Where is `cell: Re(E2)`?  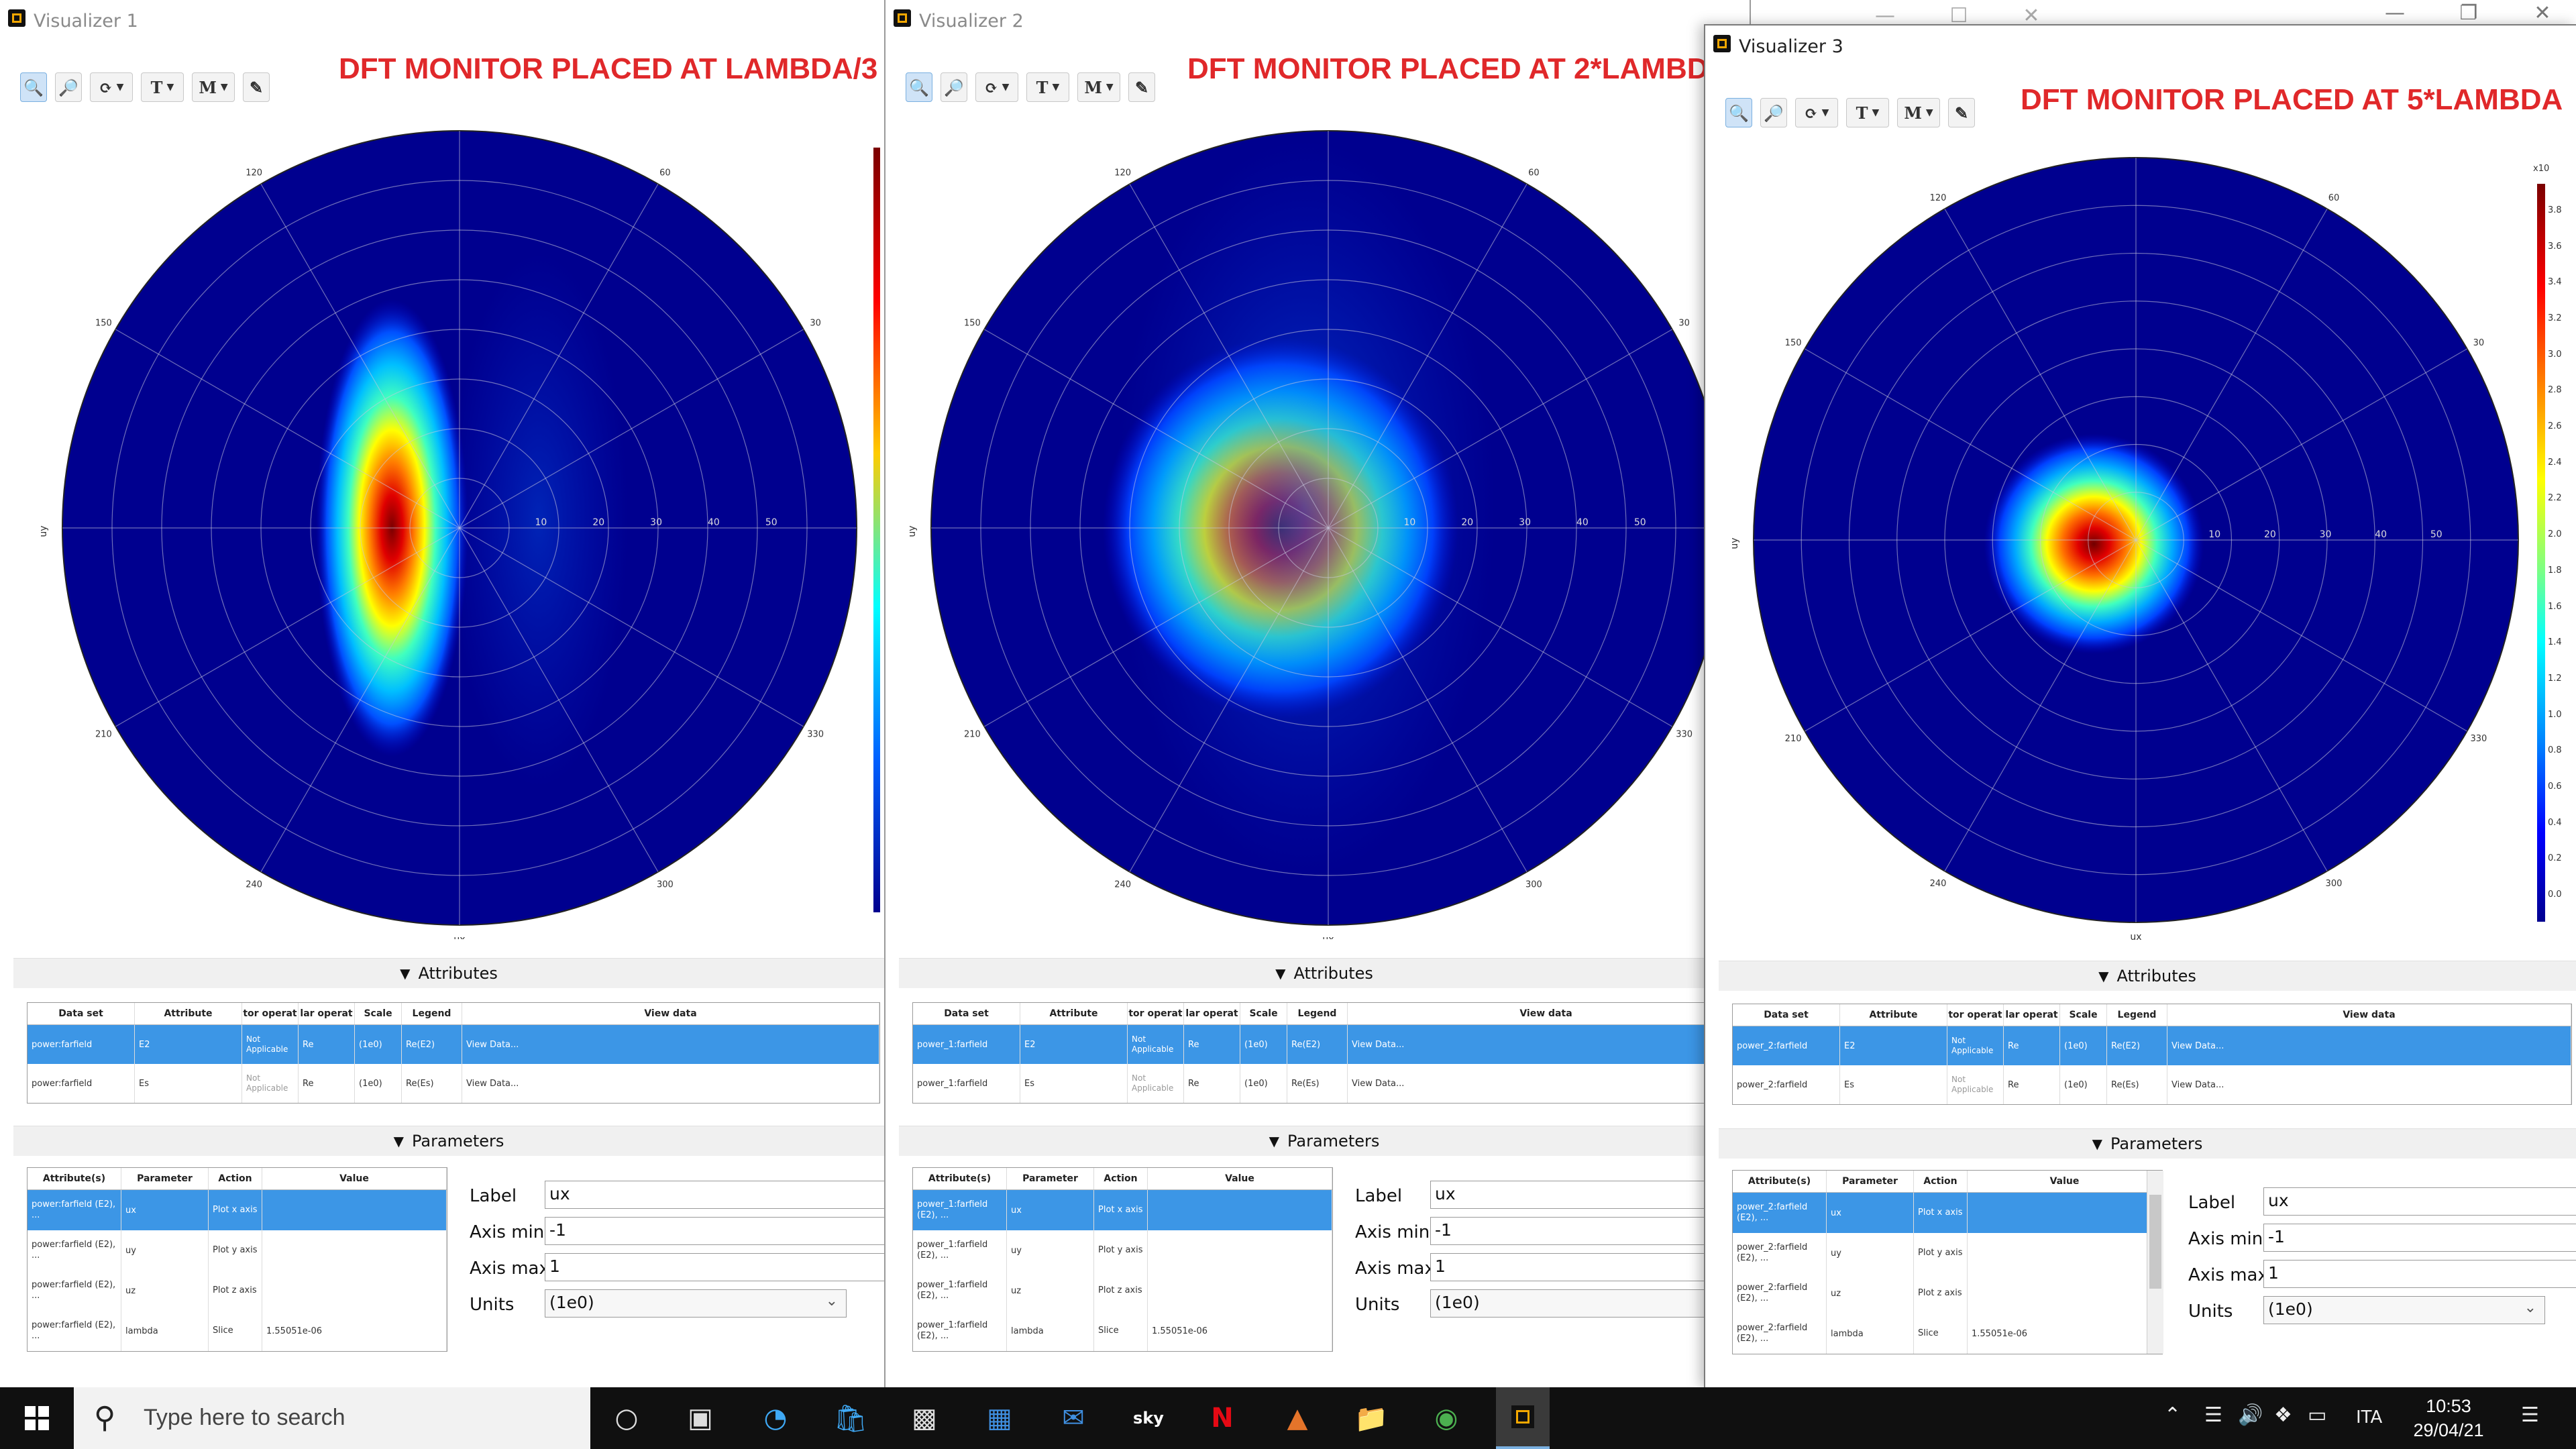
cell: Re(E2) is located at coordinates (1317, 1044).